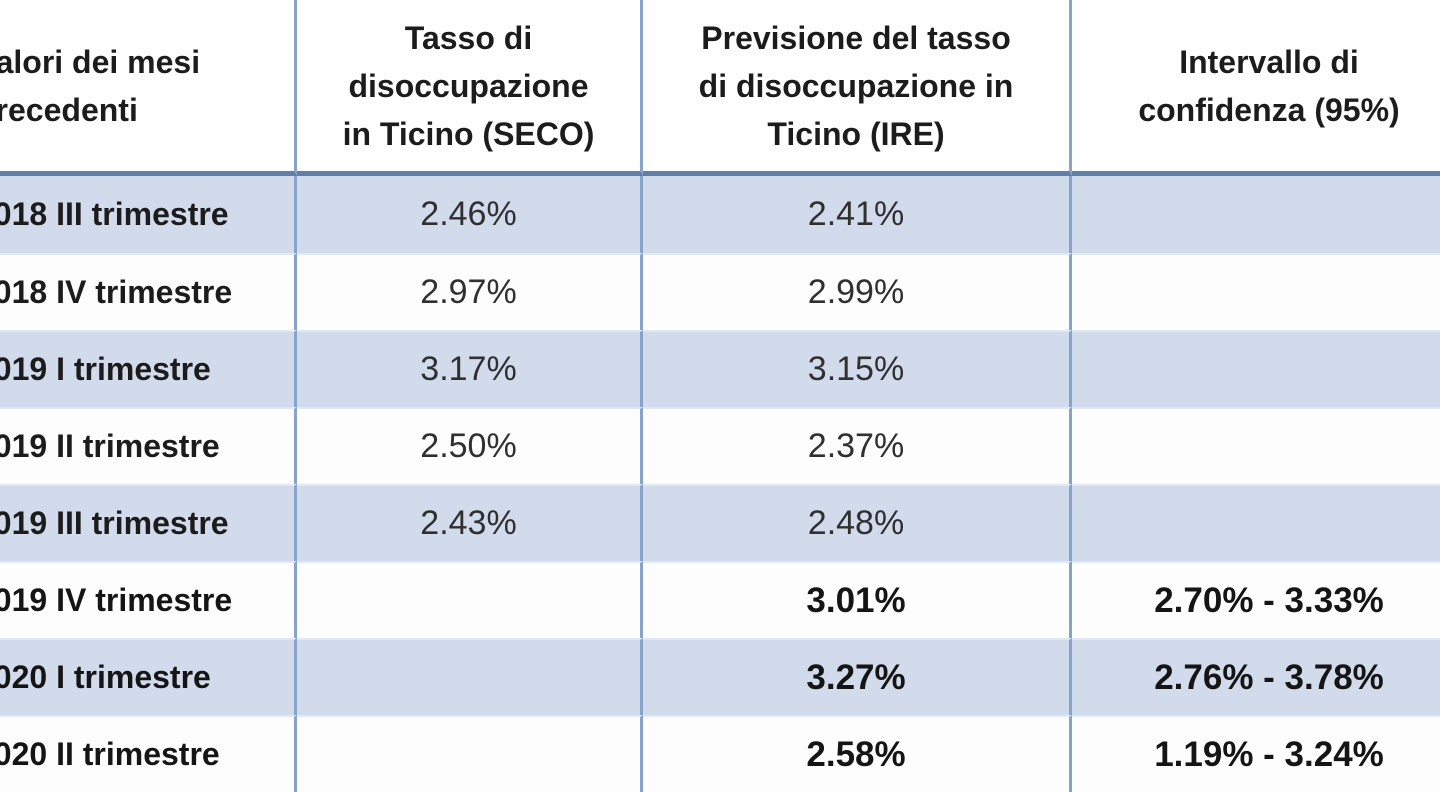 This screenshot has height=792, width=1440. I want to click on cell-seco: 3.17%, so click(470, 368).